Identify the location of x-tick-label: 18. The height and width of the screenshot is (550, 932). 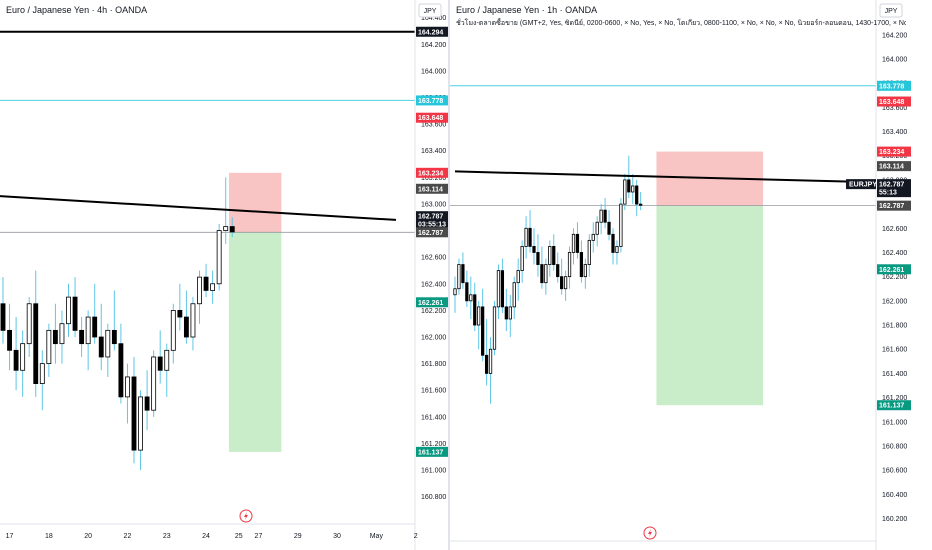
(49, 536).